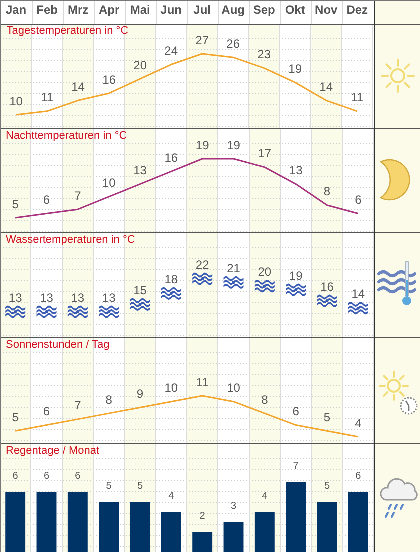  I want to click on x-tick-label: Nov, so click(326, 10).